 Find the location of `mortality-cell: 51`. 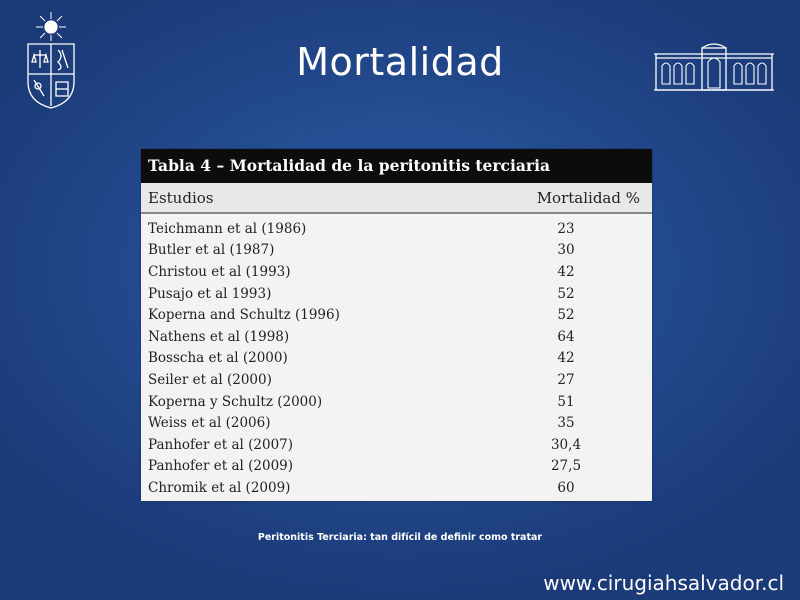

mortality-cell: 51 is located at coordinates (566, 401).